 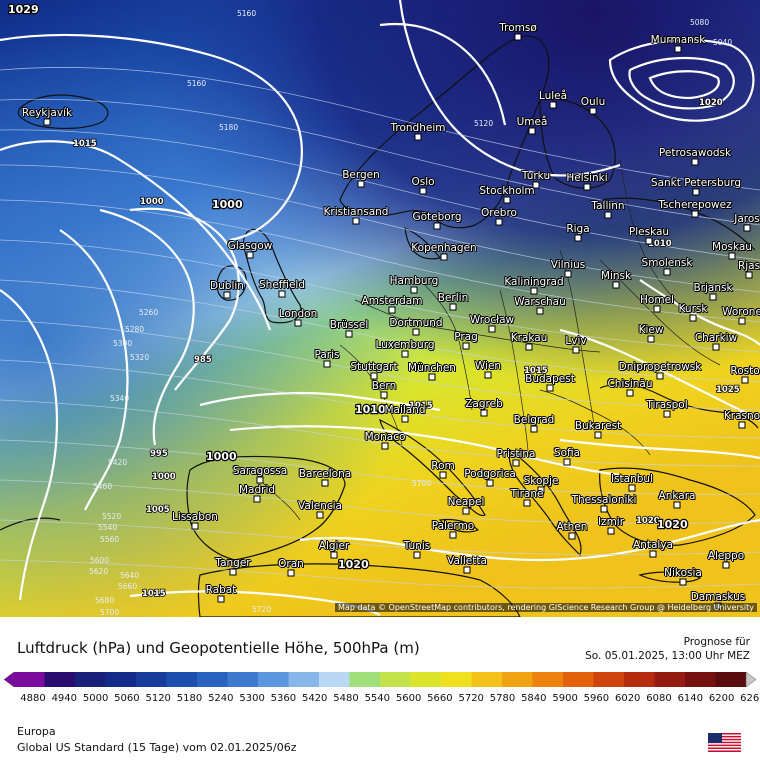 I want to click on city-label: Stockholm, so click(x=507, y=191).